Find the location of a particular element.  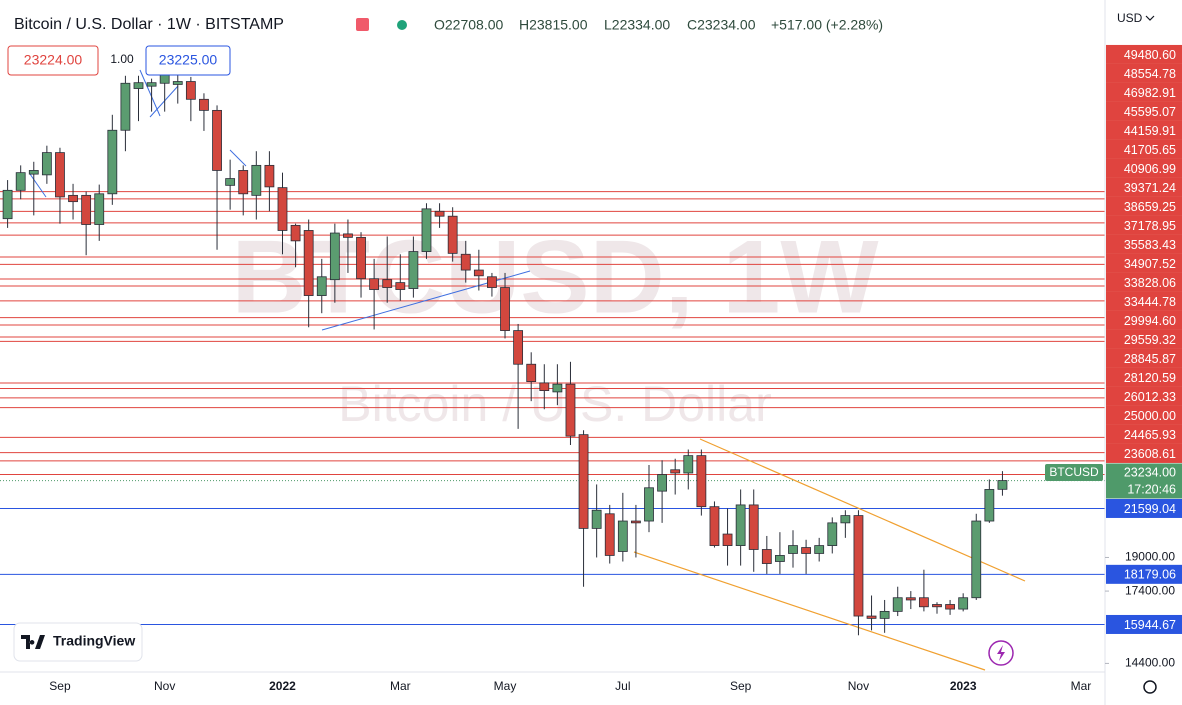

level-label: 37178.95 is located at coordinates (1150, 226).